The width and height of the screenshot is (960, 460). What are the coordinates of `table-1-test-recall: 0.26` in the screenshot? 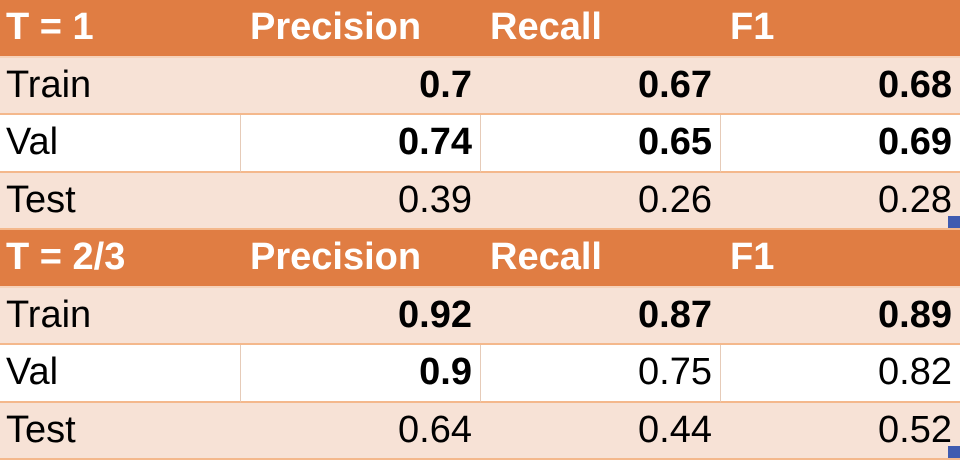 It's located at (600, 201).